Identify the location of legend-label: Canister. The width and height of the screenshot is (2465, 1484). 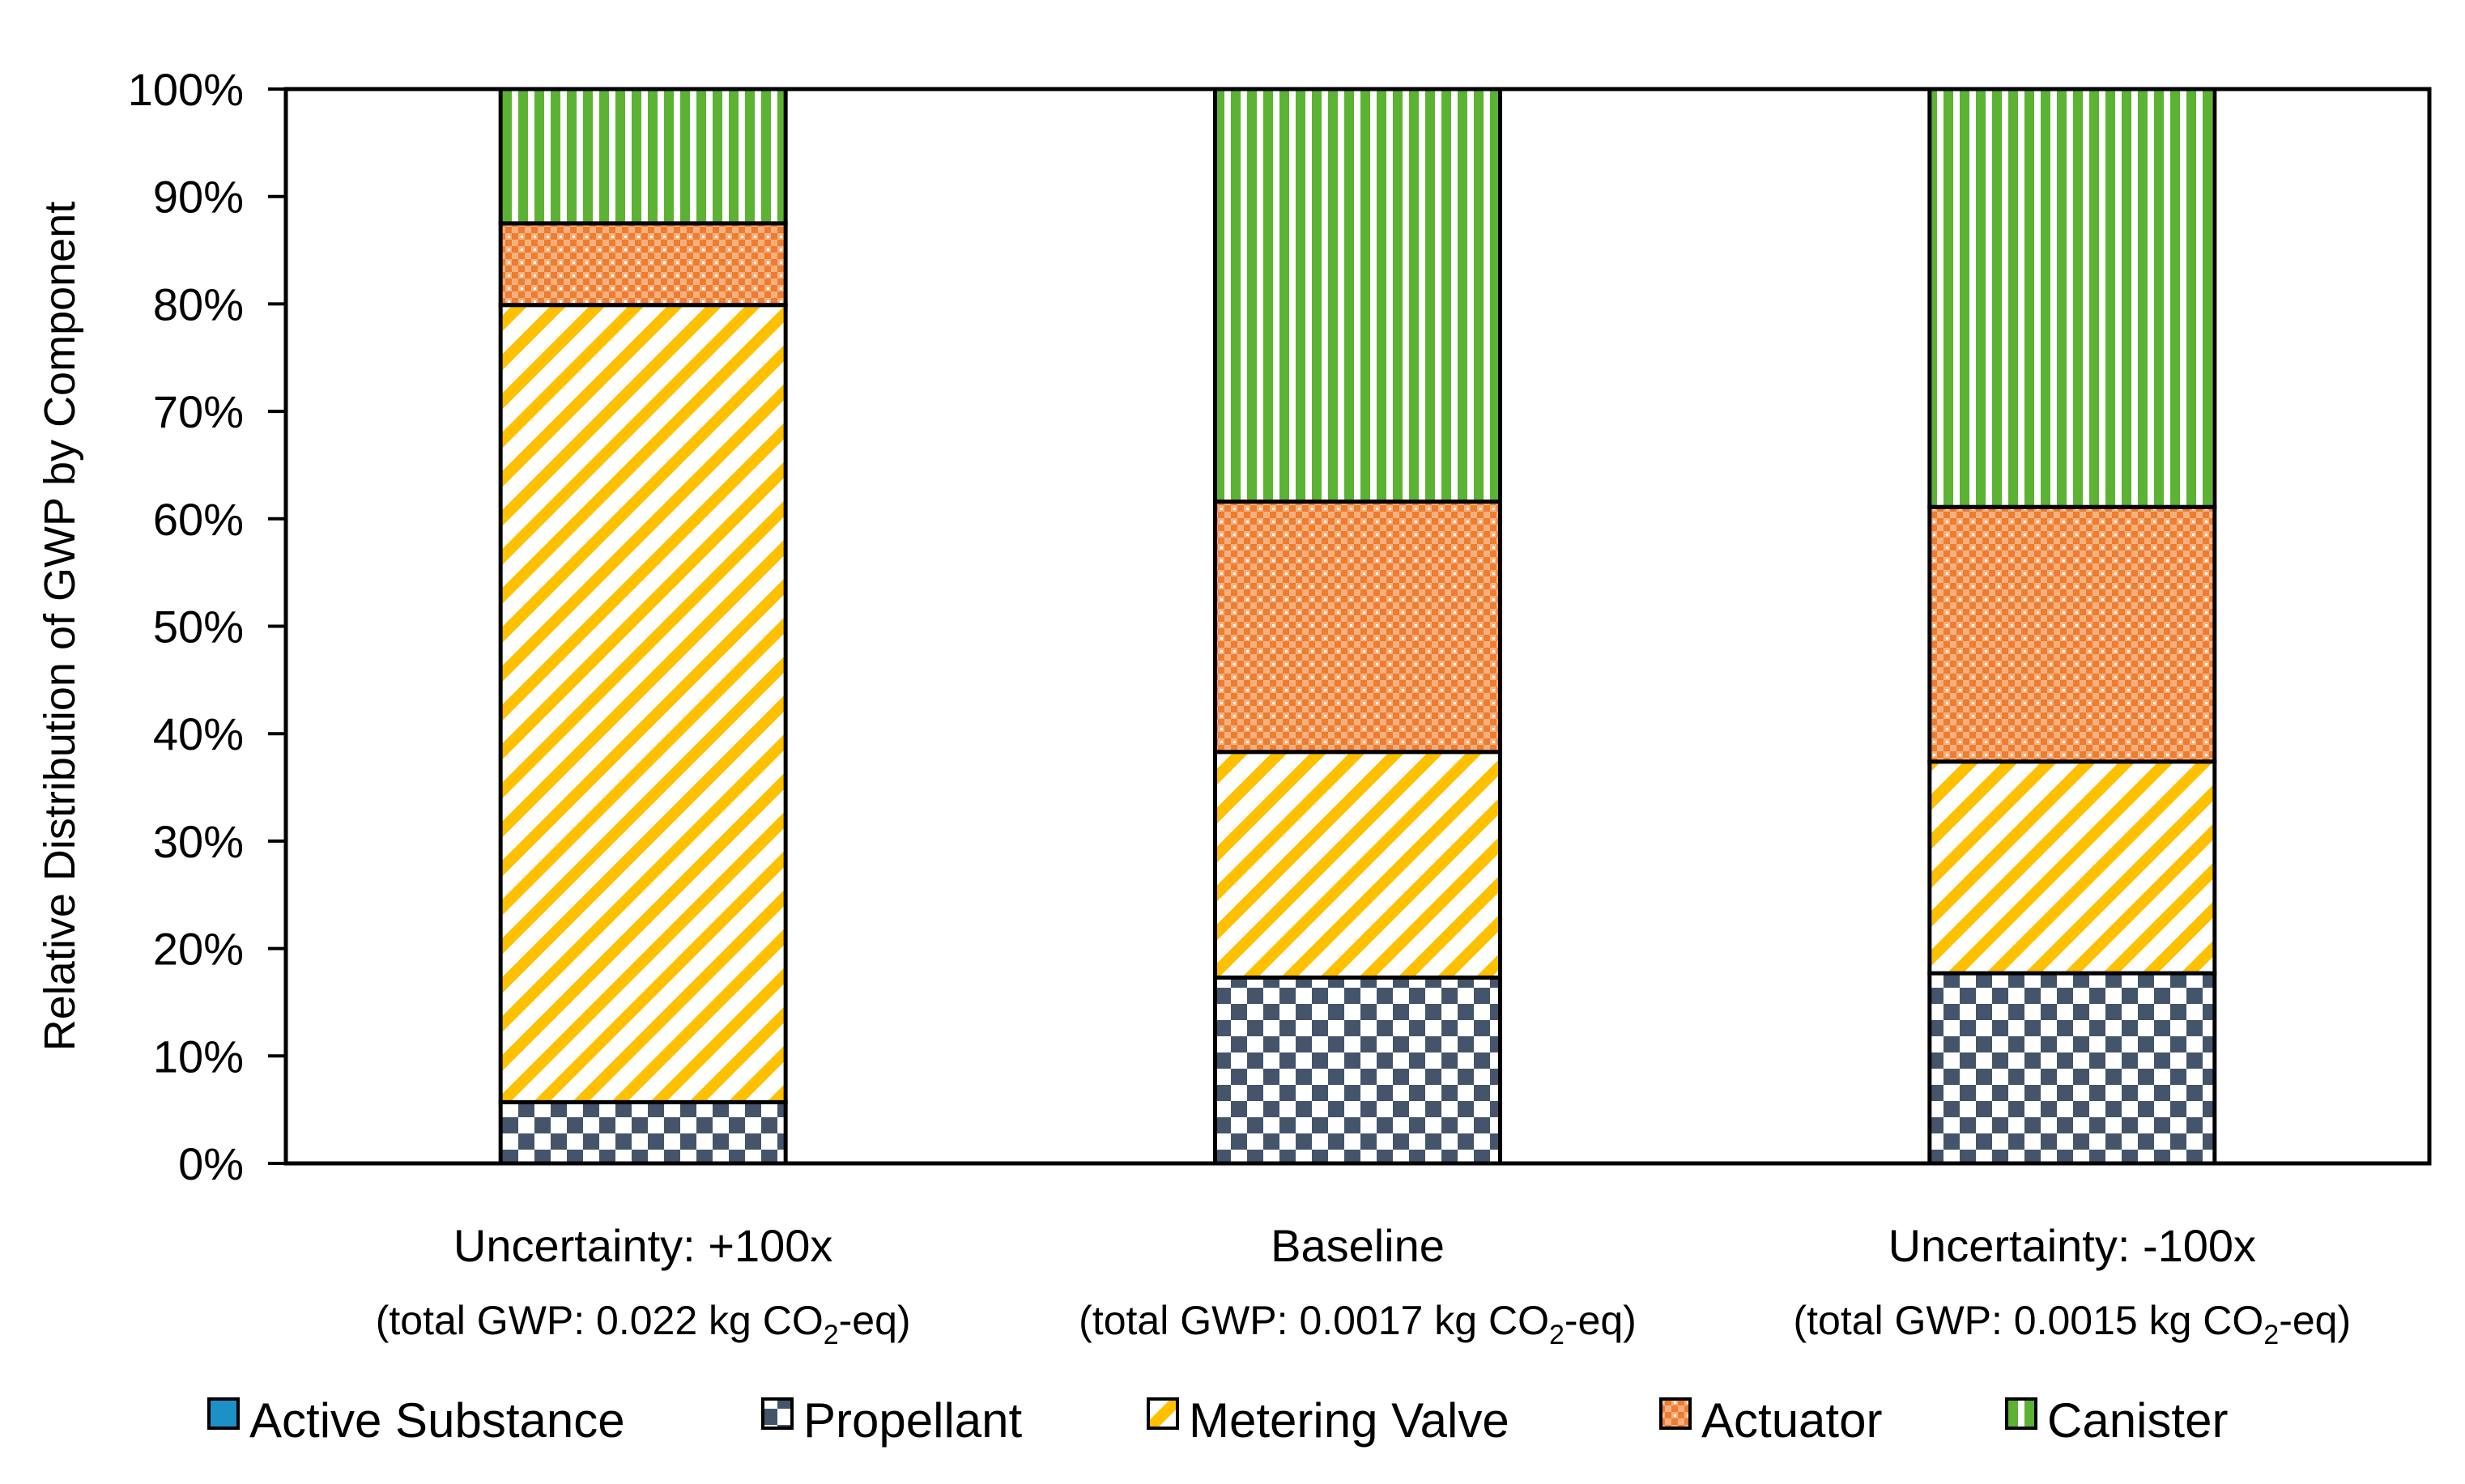
(2137, 1420).